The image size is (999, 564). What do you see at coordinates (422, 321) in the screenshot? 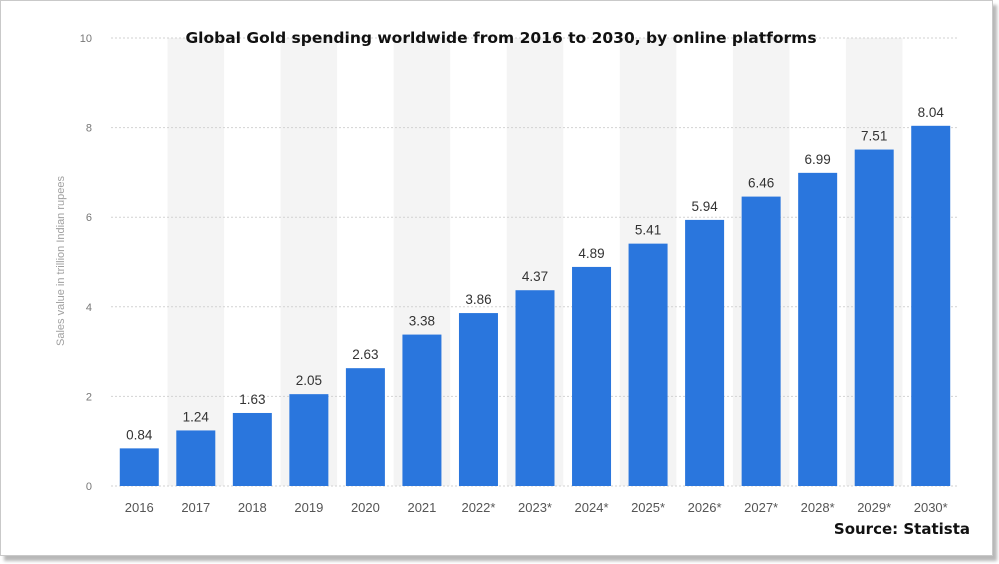
I see `bar-value-label: 3.38` at bounding box center [422, 321].